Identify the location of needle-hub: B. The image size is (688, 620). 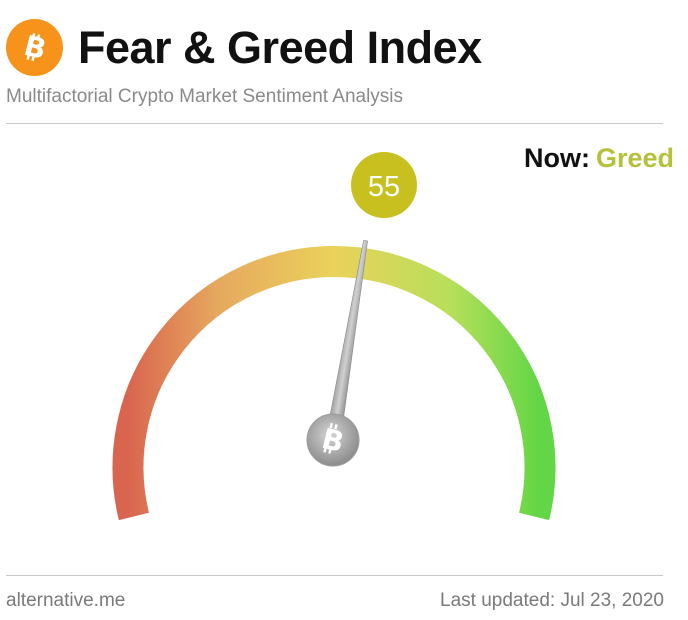
(333, 440).